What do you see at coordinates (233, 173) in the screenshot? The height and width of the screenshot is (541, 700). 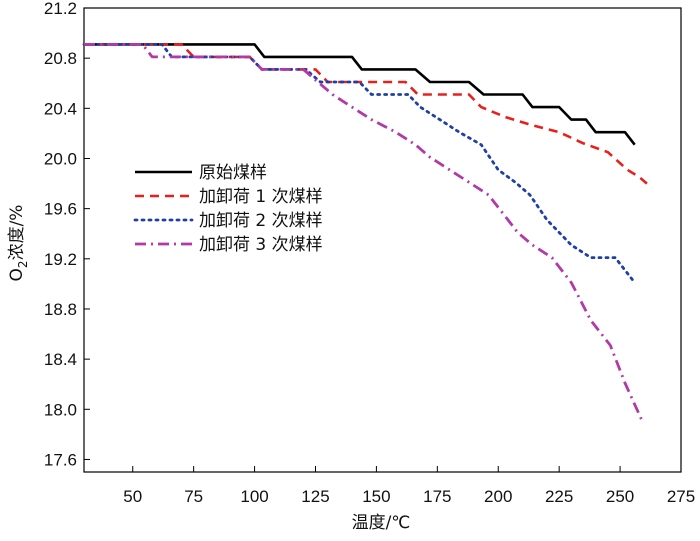 I see `legend-label-1: 原始煤样` at bounding box center [233, 173].